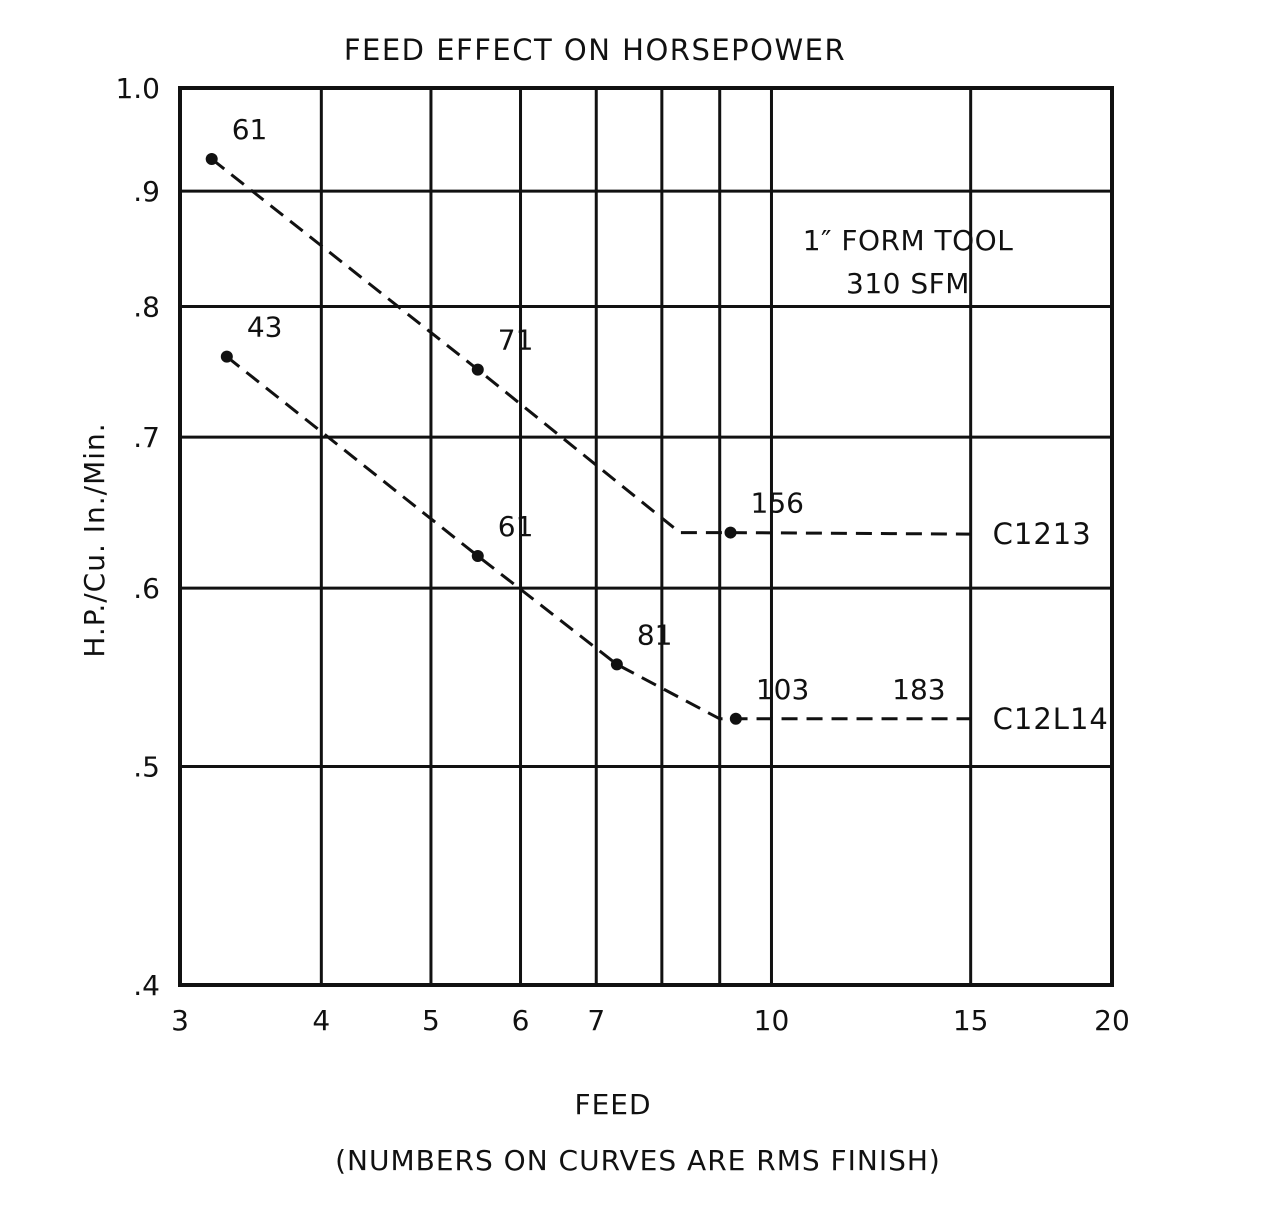 The height and width of the screenshot is (1209, 1288). What do you see at coordinates (782, 689) in the screenshot?
I see `data-label: 103` at bounding box center [782, 689].